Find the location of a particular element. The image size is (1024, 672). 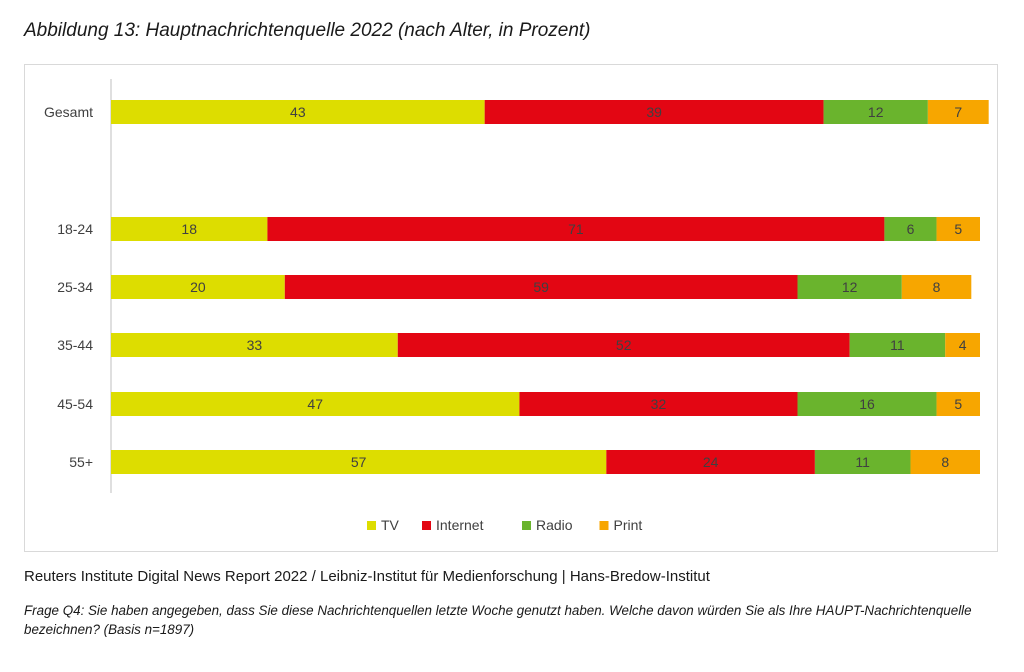

legend-label: Radio is located at coordinates (554, 525).